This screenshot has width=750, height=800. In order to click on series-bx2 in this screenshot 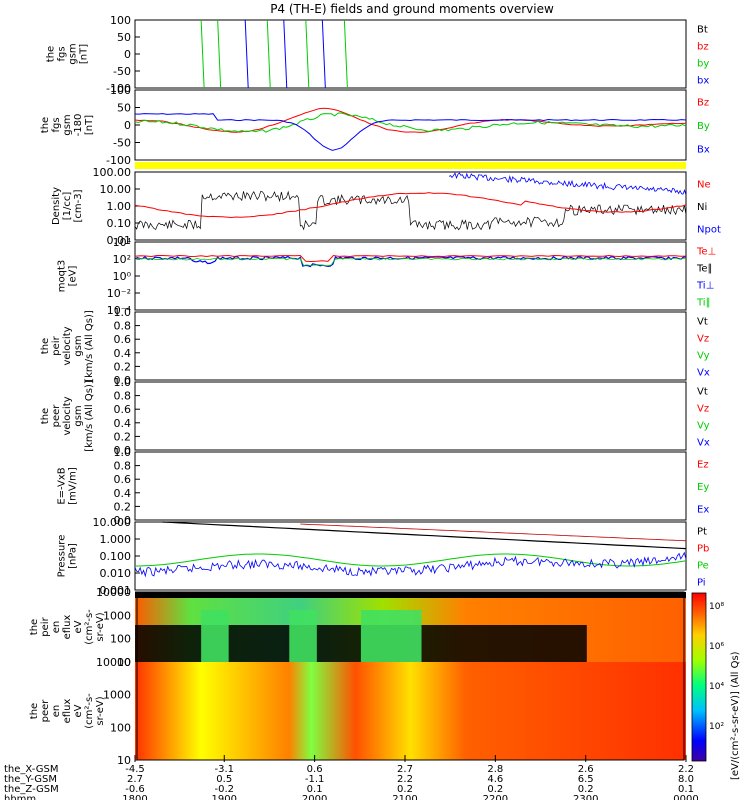, I will do `click(410, 132)`.